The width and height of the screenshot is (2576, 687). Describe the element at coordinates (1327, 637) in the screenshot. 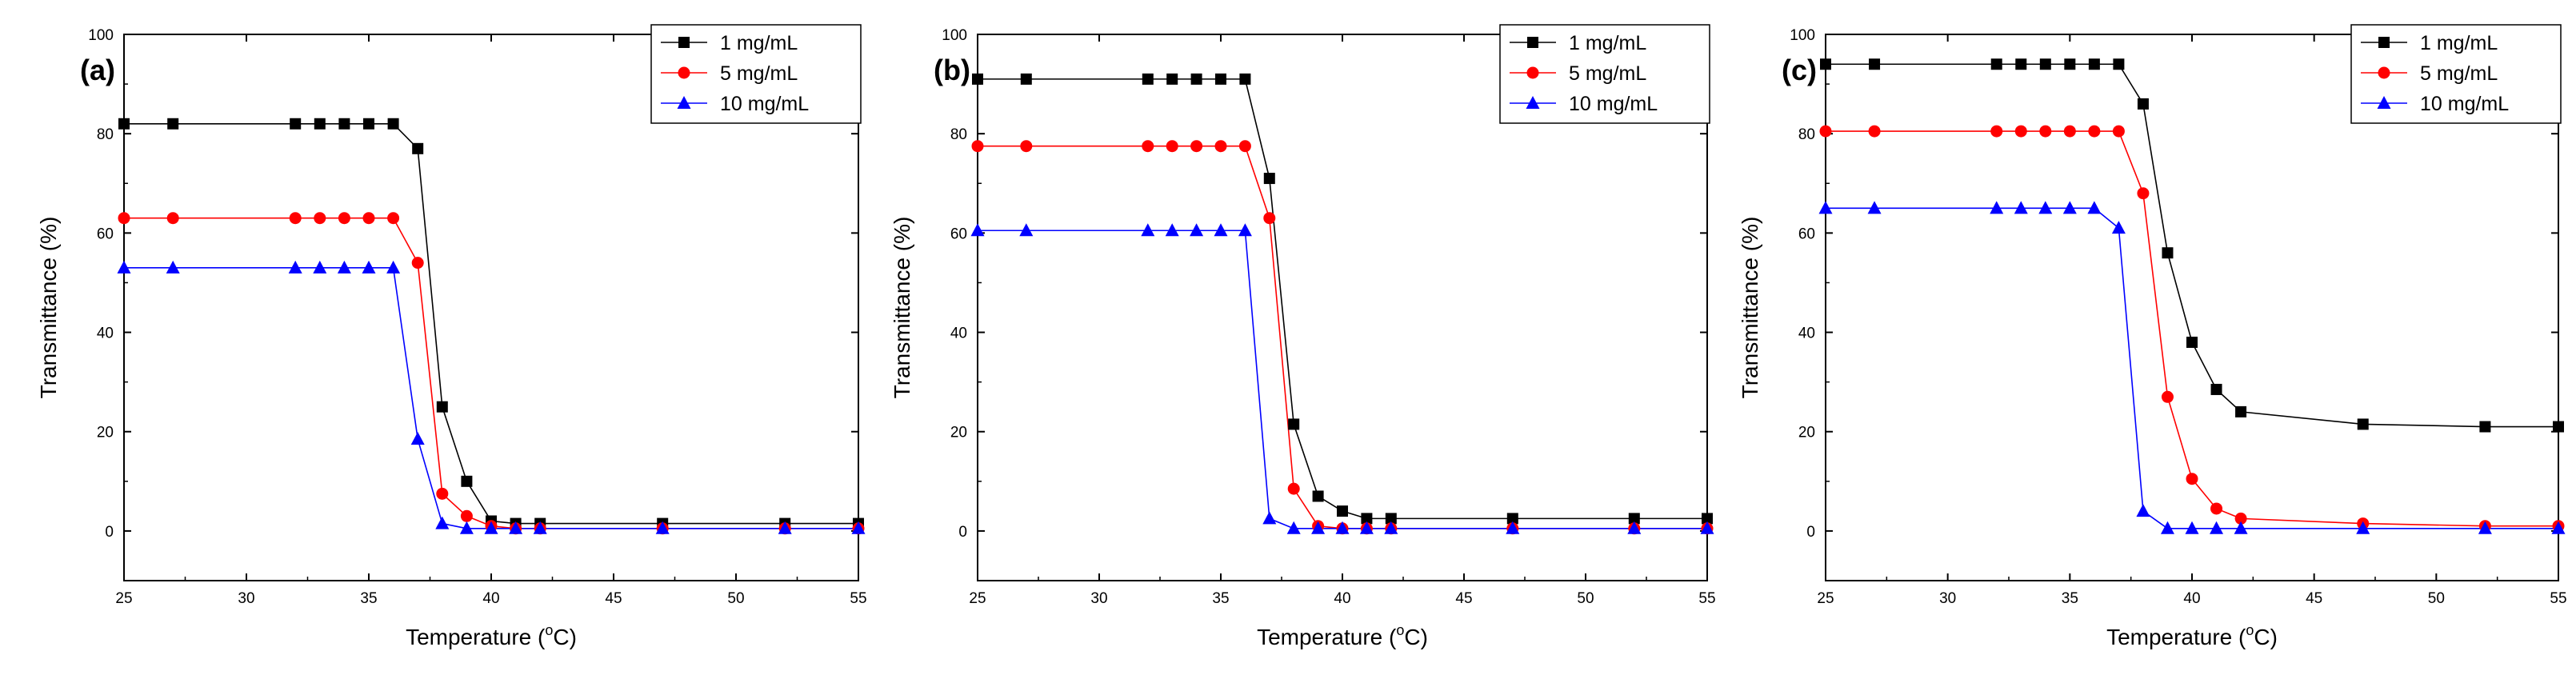

I see `x-axis-title-main: Temperature (` at that location.